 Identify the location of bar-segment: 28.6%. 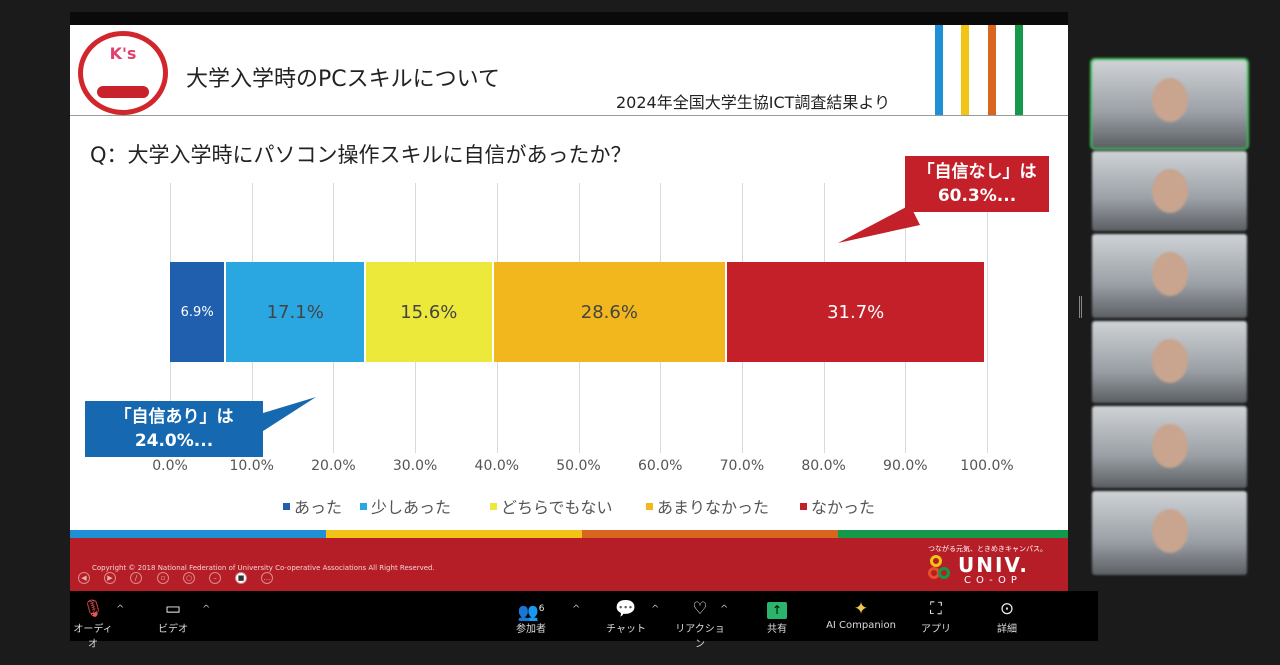
(610, 312).